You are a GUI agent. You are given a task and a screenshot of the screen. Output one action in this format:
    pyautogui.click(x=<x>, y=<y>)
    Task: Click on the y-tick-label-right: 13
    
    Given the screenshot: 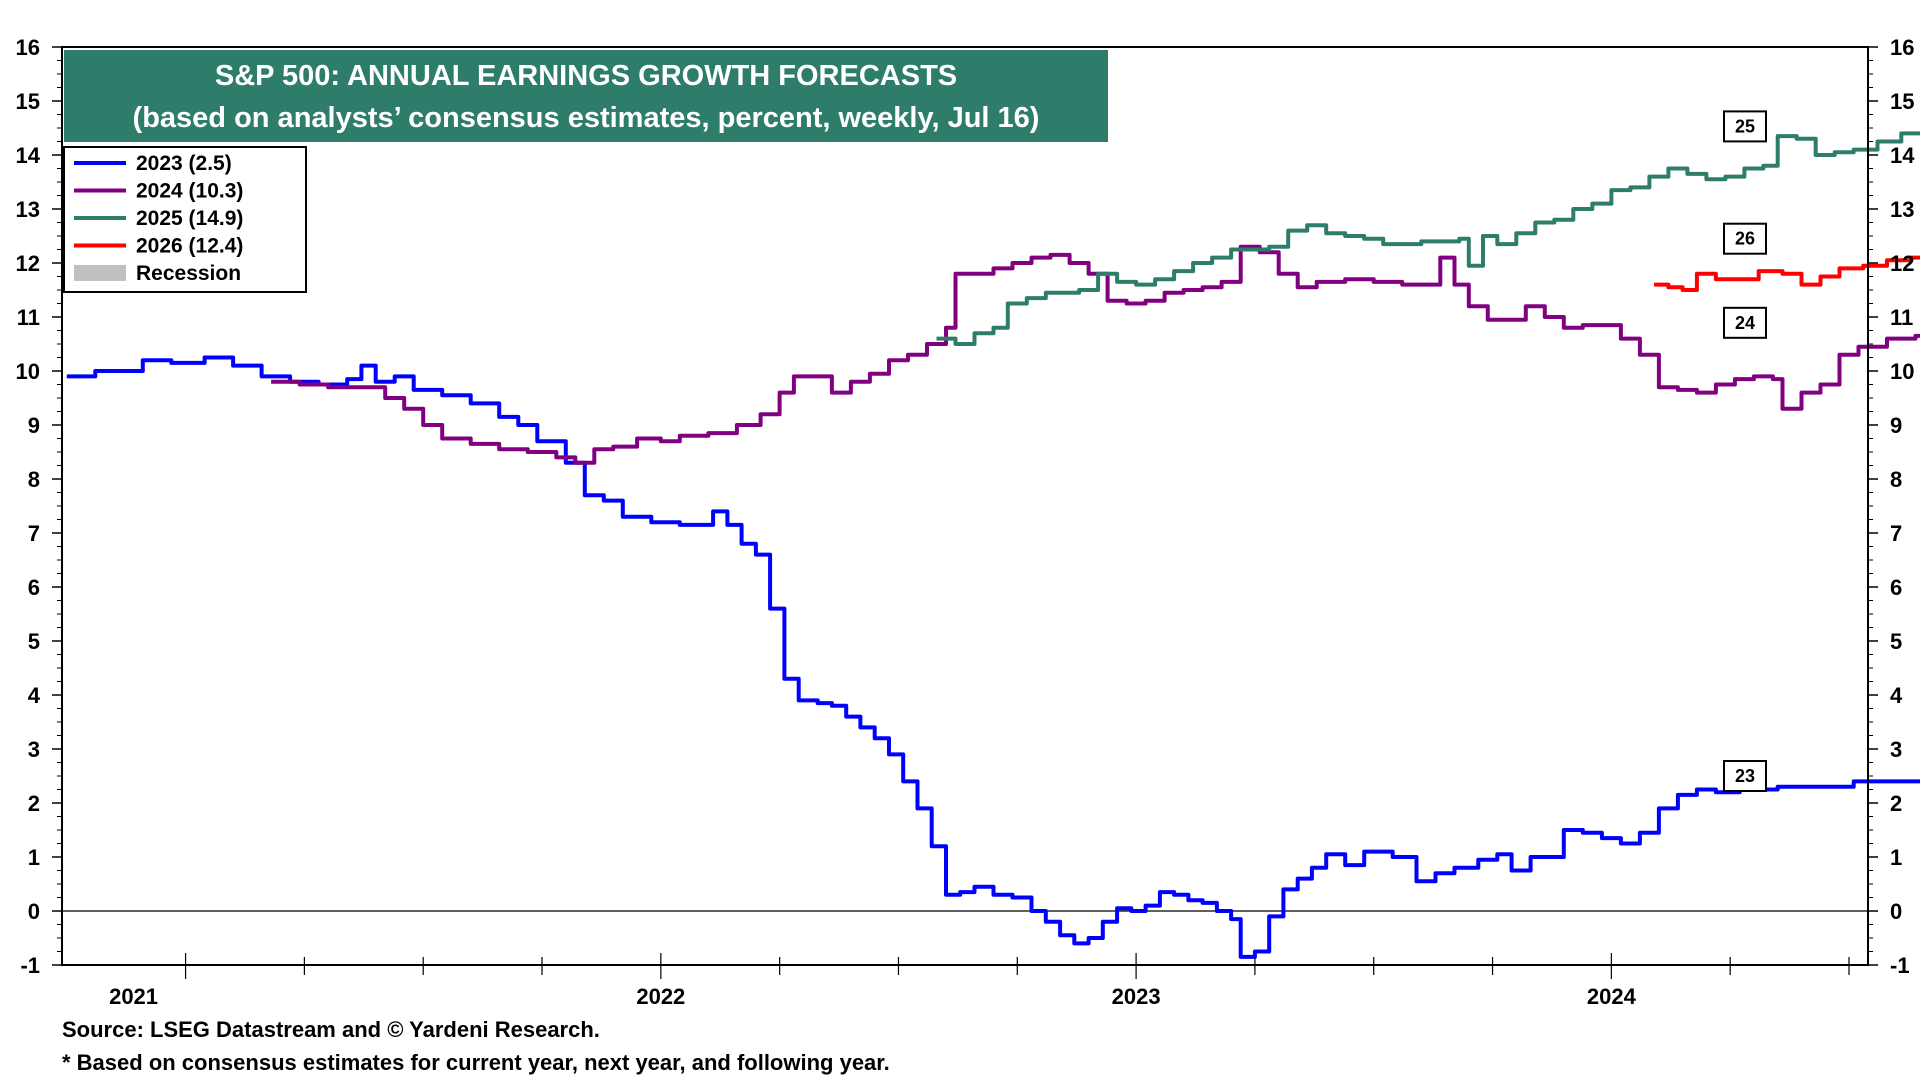 What is the action you would take?
    pyautogui.click(x=1902, y=209)
    